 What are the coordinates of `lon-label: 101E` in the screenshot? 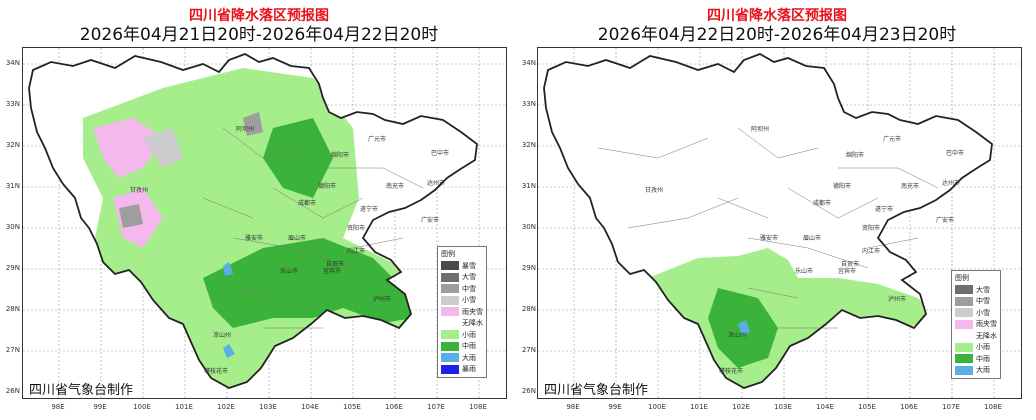 It's located at (699, 407).